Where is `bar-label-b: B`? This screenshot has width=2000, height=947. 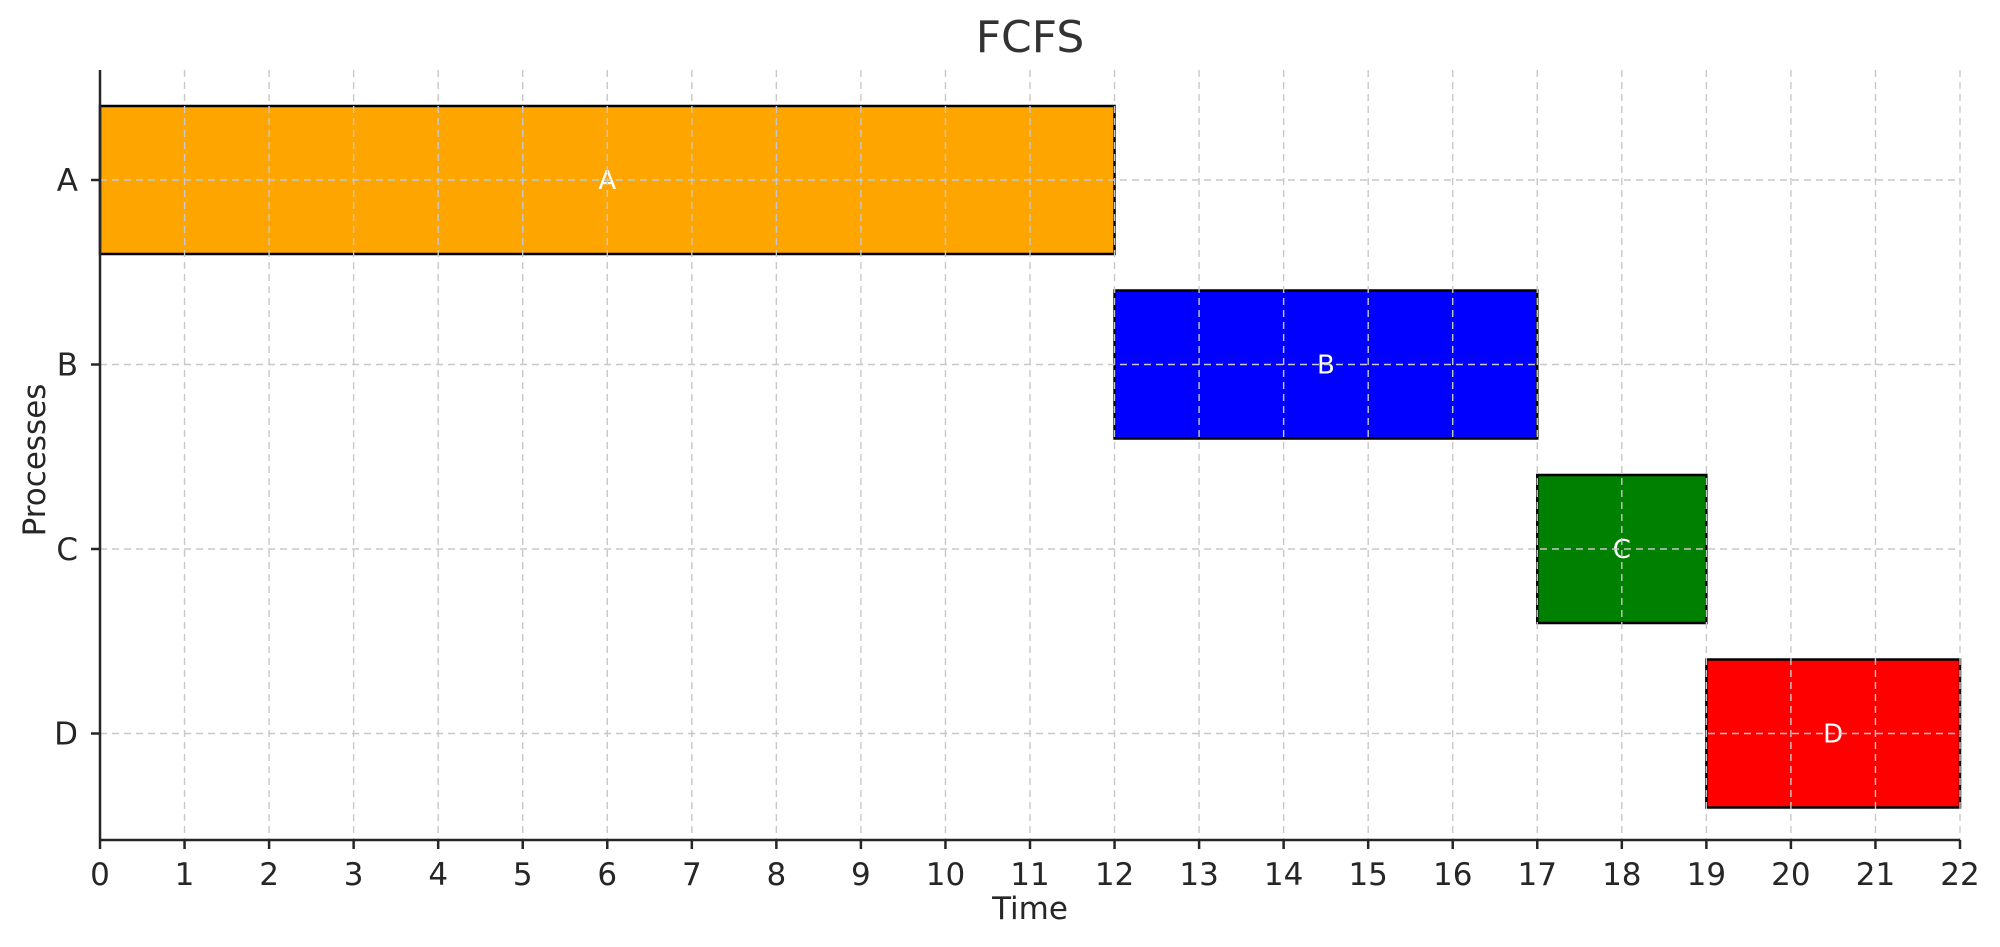
bar-label-b: B is located at coordinates (1326, 366).